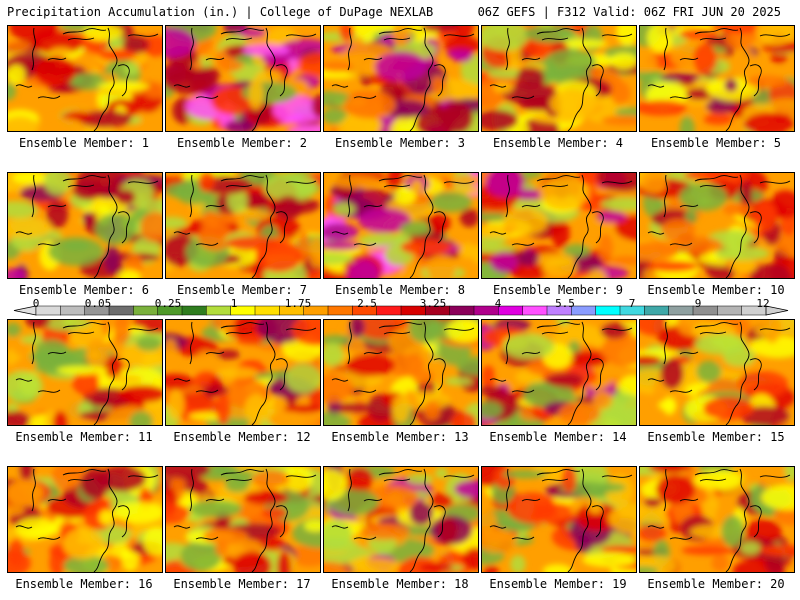  Describe the element at coordinates (400, 290) in the screenshot. I see `ensemble-member-label: Ensemble Member: 8` at that location.